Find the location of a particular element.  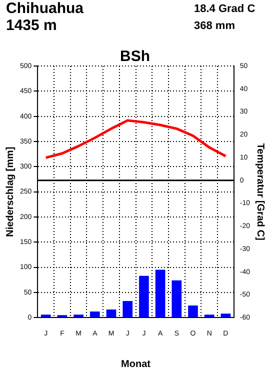

text: BSh is located at coordinates (135, 56).